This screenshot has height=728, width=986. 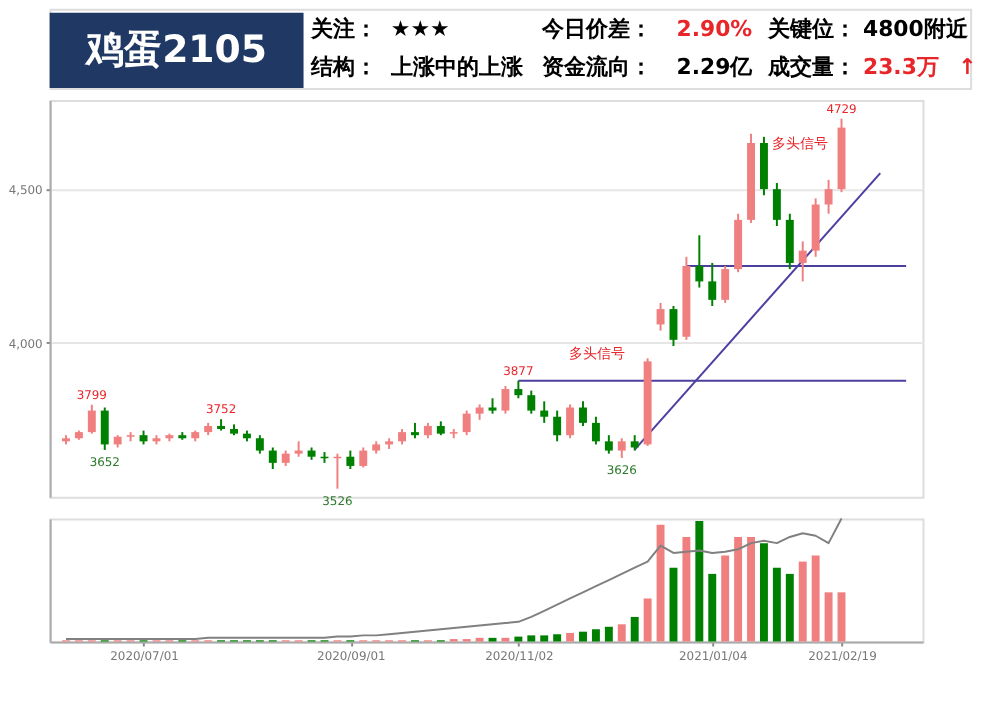 What do you see at coordinates (456, 67) in the screenshot?
I see `text: 上涨中的上涨` at bounding box center [456, 67].